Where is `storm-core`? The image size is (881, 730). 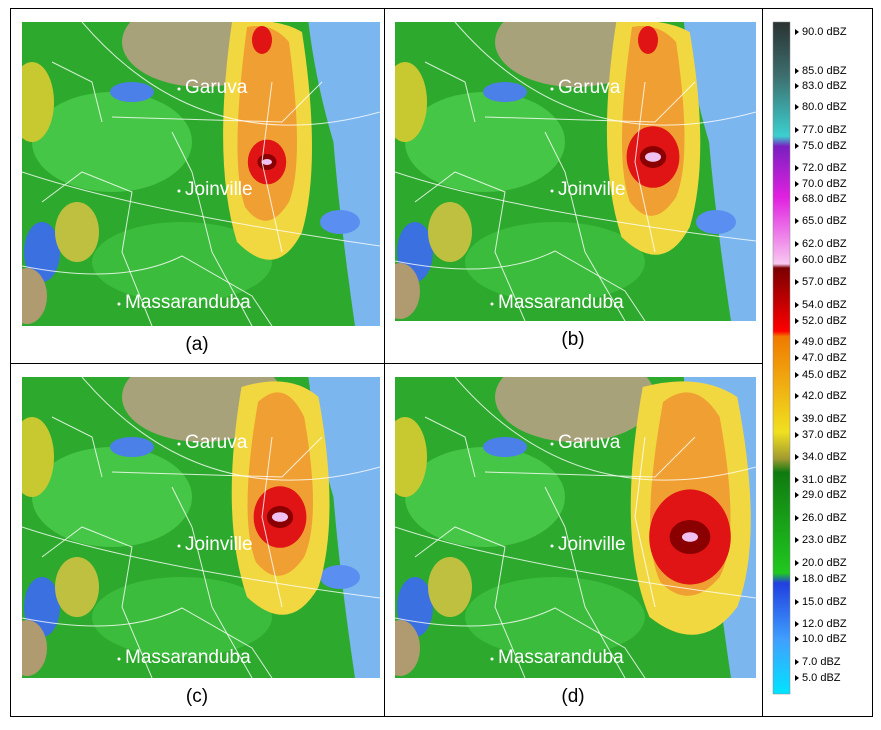
storm-core is located at coordinates (262, 40).